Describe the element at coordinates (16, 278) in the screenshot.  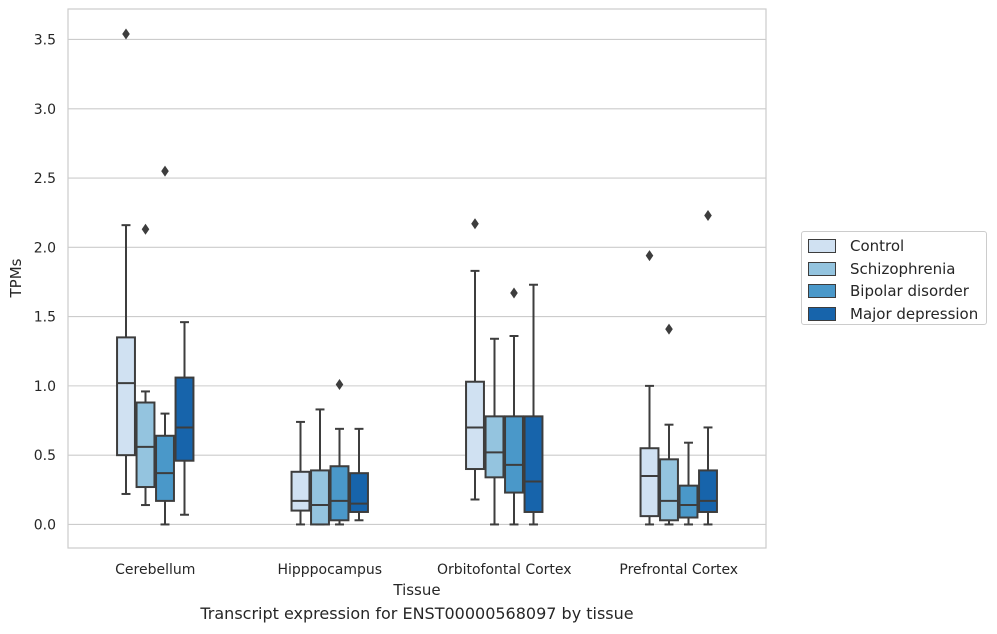
I see `y-axis-label: TPMs` at that location.